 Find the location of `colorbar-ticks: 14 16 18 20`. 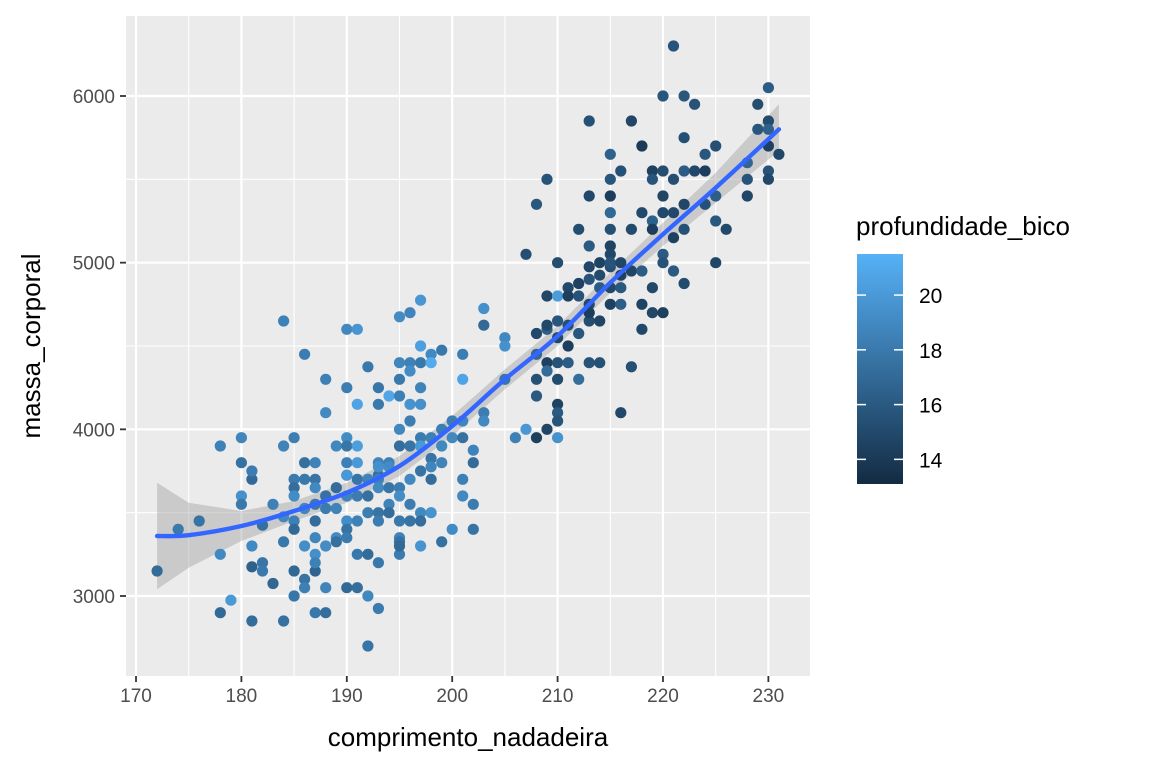

colorbar-ticks: 14 16 18 20 is located at coordinates (900, 378).